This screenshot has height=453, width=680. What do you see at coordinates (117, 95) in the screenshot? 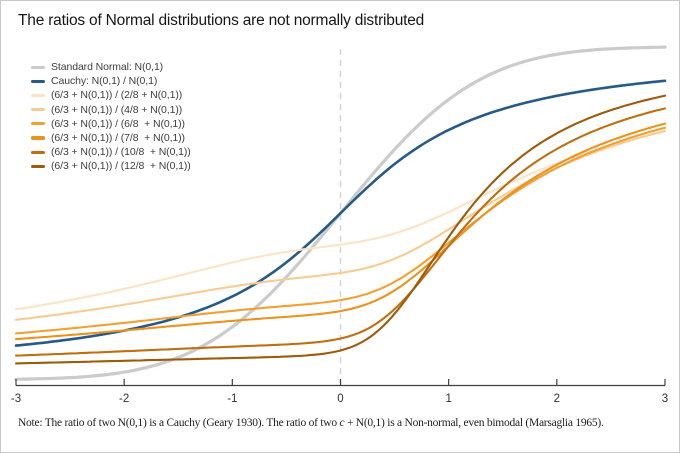
I see `legend-label: (6/3 + N(0,1)) / (2/8 + N(0,1))` at bounding box center [117, 95].